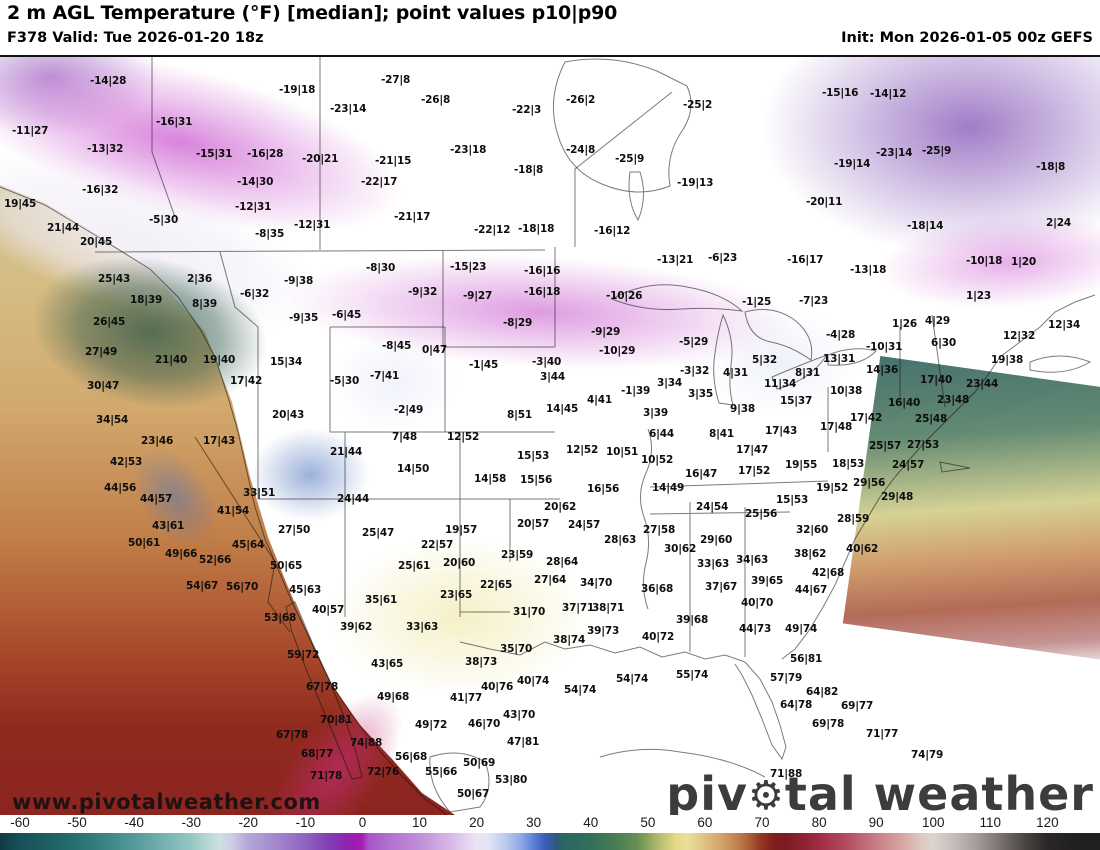 This screenshot has width=1100, height=850. What do you see at coordinates (246, 381) in the screenshot?
I see `point-value-label: 17|42` at bounding box center [246, 381].